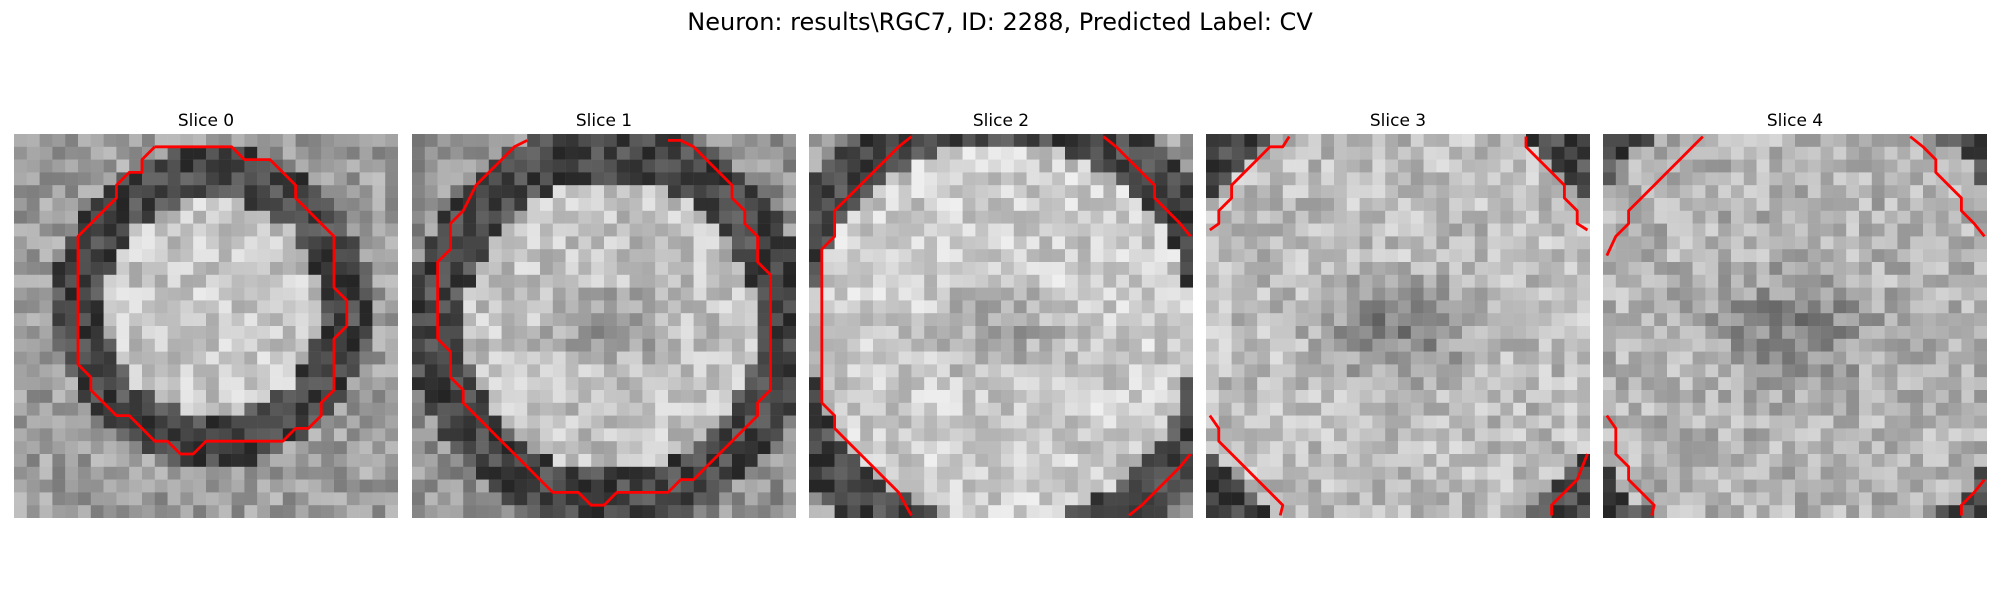  What do you see at coordinates (1630, 465) in the screenshot?
I see `contour-4-bottom-left` at bounding box center [1630, 465].